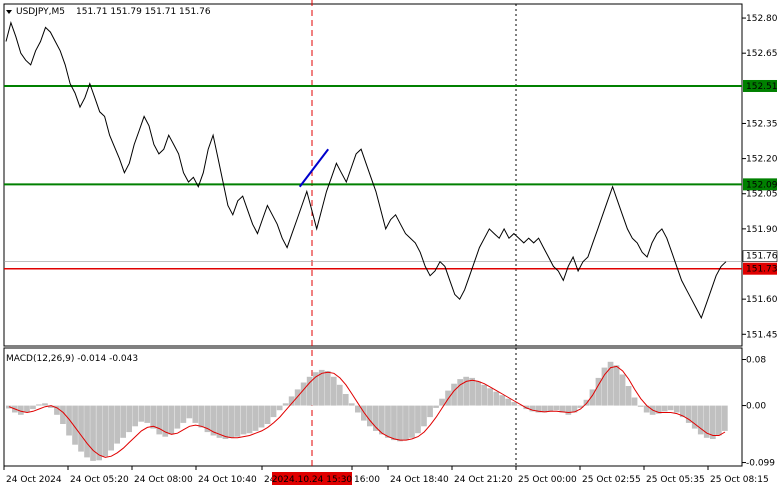 The image size is (781, 489). What do you see at coordinates (760, 464) in the screenshot?
I see `macd-tick-label: -0.099` at bounding box center [760, 464].